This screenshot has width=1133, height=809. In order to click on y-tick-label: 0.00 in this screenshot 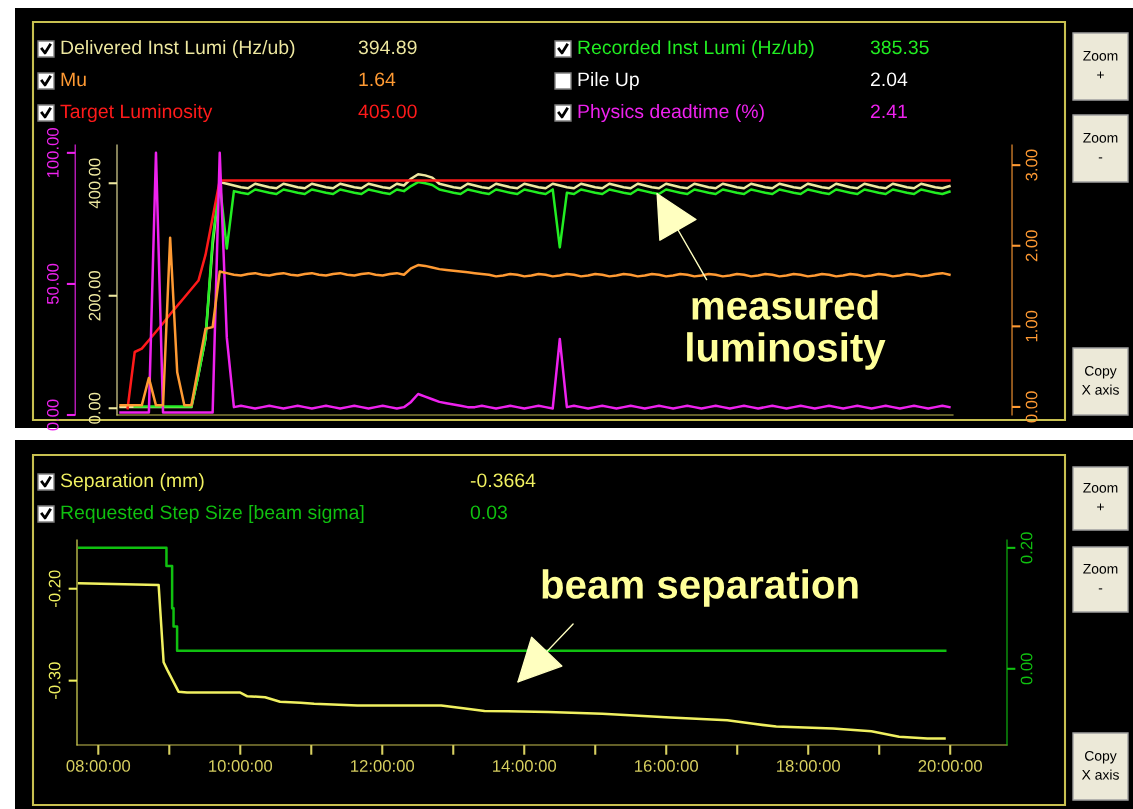, I will do `click(94, 408)`.